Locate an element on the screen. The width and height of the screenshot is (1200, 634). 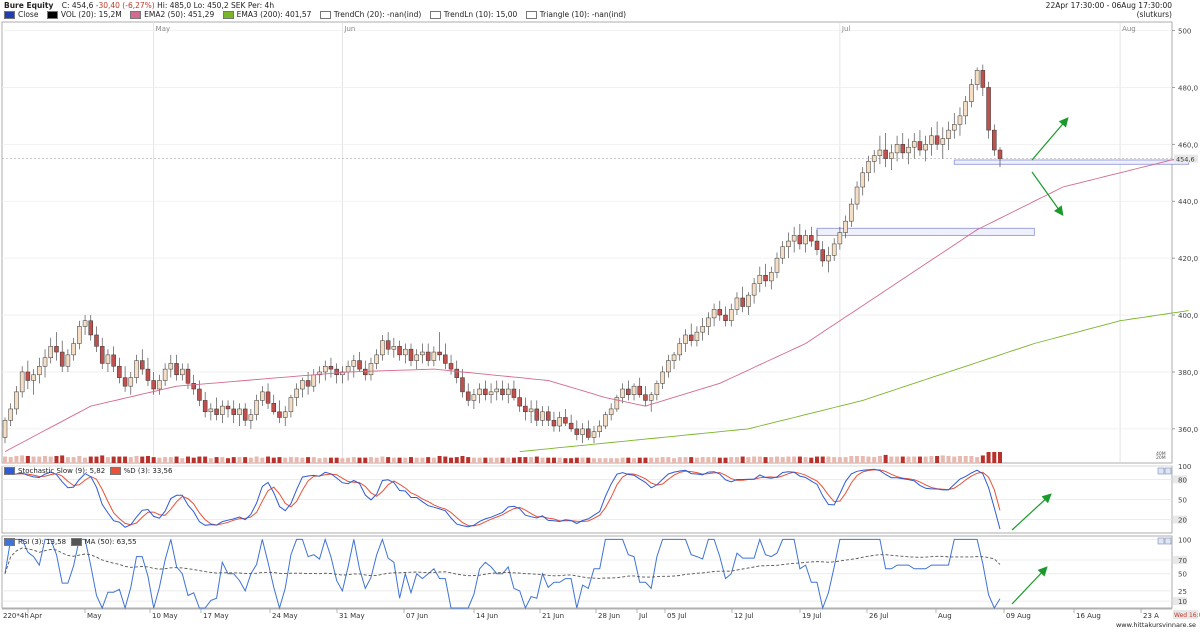
last-time-box is located at coordinates (1185, 614).